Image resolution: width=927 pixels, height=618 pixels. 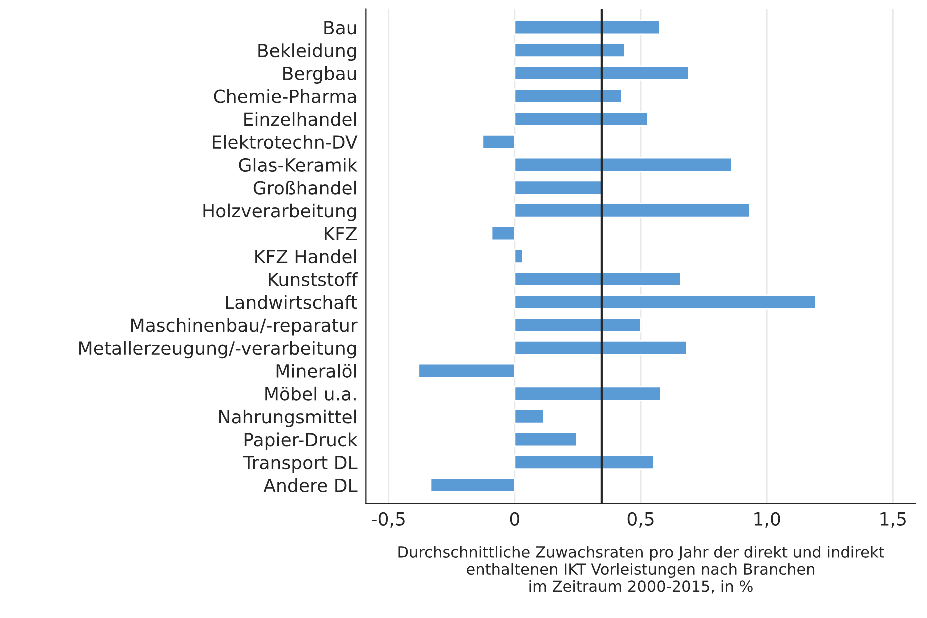 I want to click on y-tick-label: Einzelhandel, so click(x=300, y=119).